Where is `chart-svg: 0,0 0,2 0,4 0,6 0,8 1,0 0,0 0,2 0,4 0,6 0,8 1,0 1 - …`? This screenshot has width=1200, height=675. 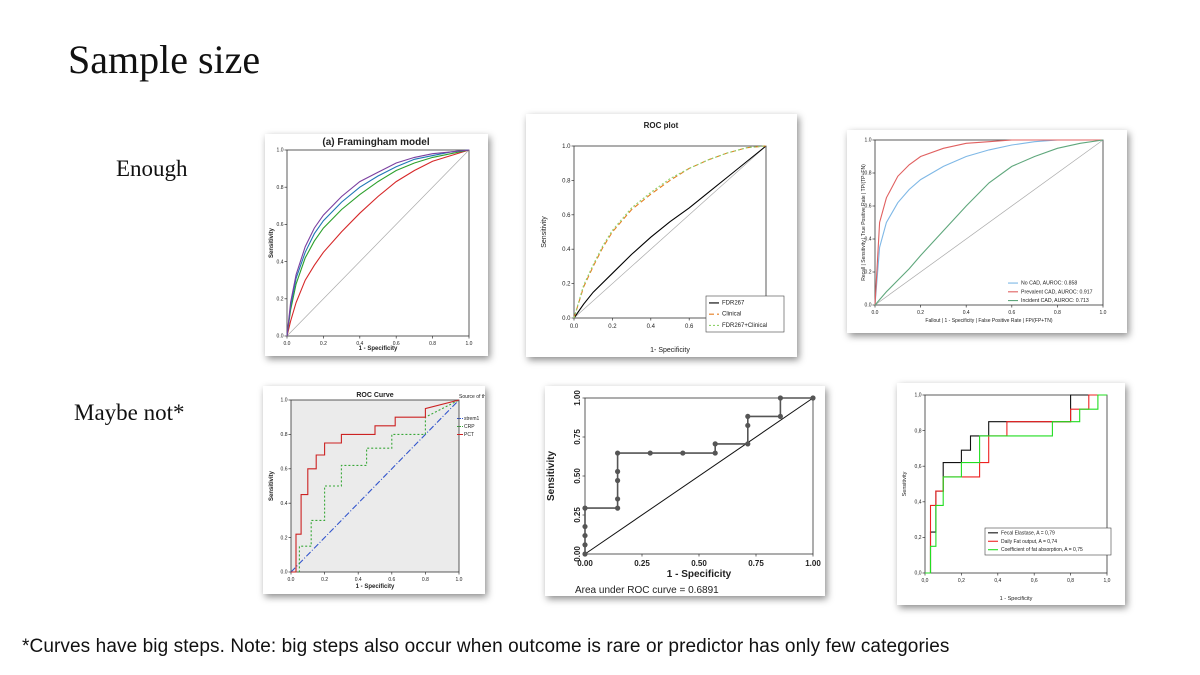 chart-svg: 0,0 0,2 0,4 0,6 0,8 1,0 0,0 0,2 0,4 0,6 0,8 1,0 1 - … is located at coordinates (1007, 497).